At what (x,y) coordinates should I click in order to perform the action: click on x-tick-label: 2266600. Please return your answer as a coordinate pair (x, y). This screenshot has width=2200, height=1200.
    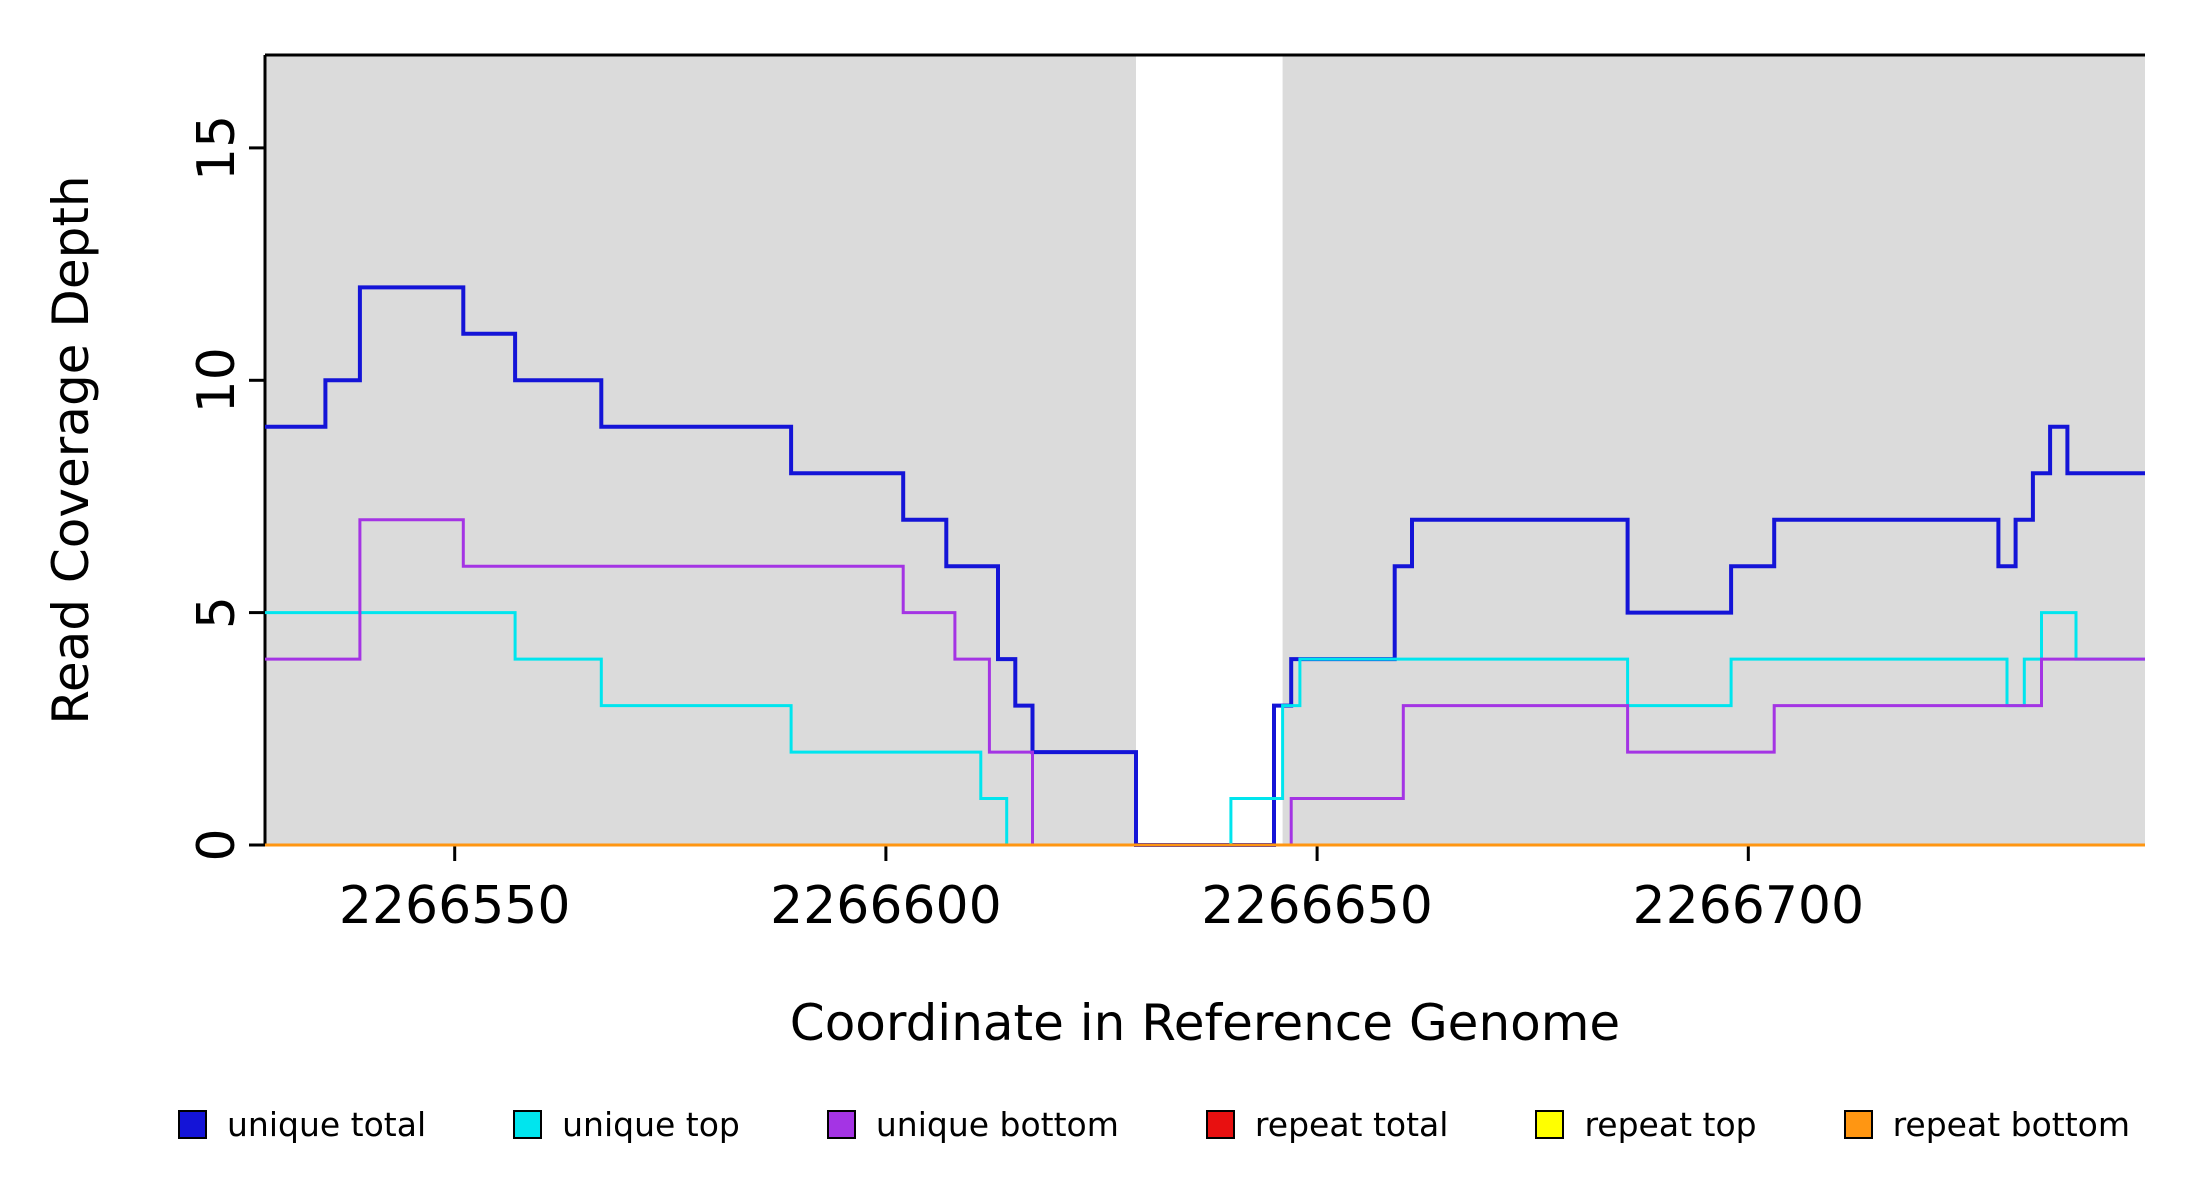
    Looking at the image, I should click on (886, 906).